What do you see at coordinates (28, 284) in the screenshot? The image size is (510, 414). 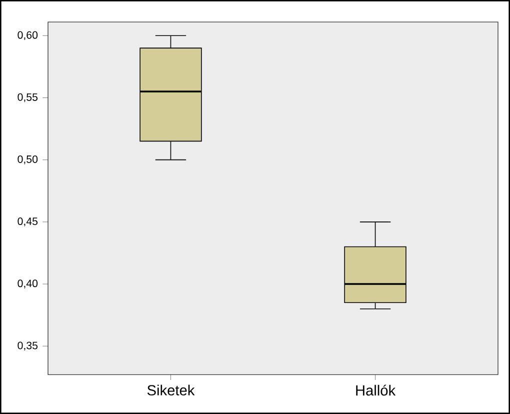 I see `y-tick-label: 0,40` at bounding box center [28, 284].